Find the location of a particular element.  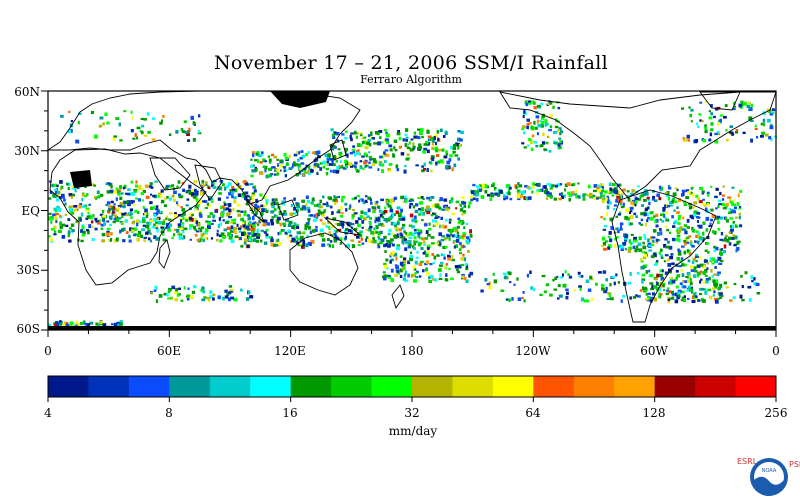

lon-label-60e: 60E is located at coordinates (169, 351).